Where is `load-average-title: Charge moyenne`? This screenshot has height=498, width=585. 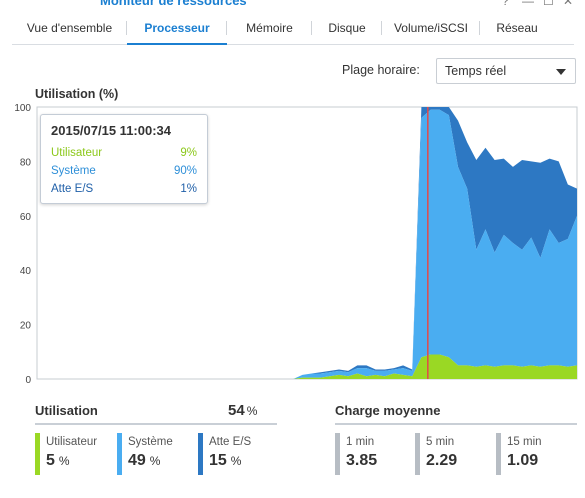
load-average-title: Charge moyenne is located at coordinates (388, 410).